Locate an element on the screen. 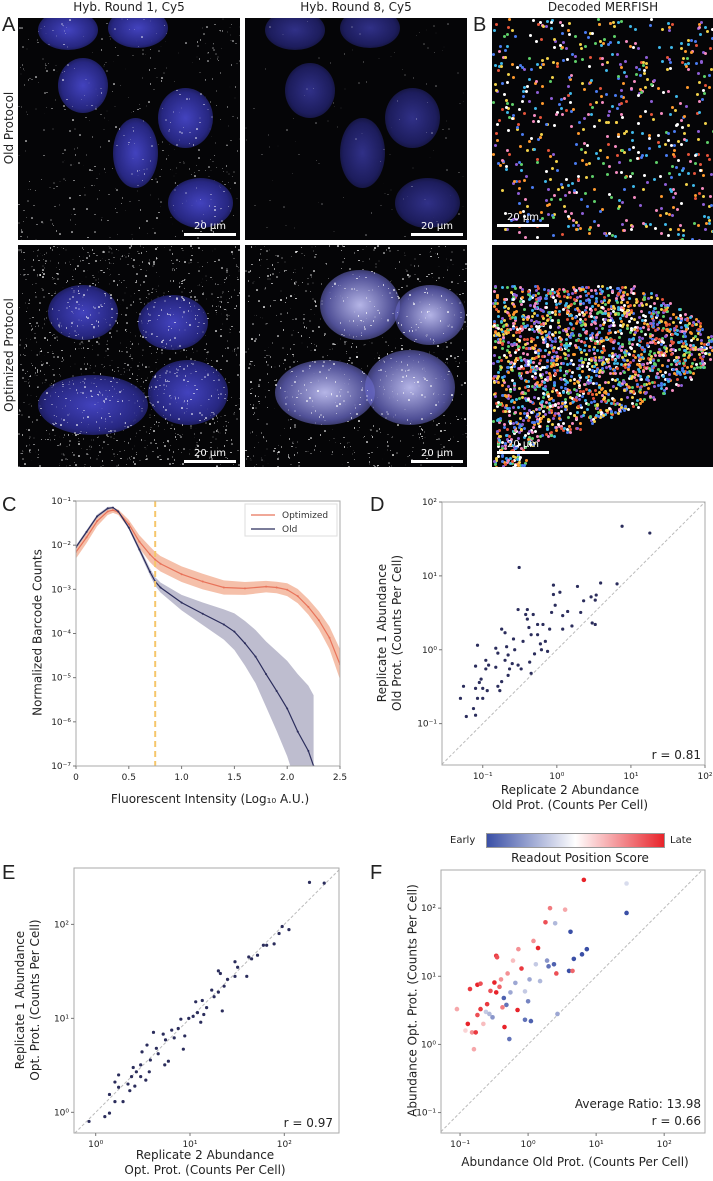  f-y-tick-label: 10² is located at coordinates (428, 909).